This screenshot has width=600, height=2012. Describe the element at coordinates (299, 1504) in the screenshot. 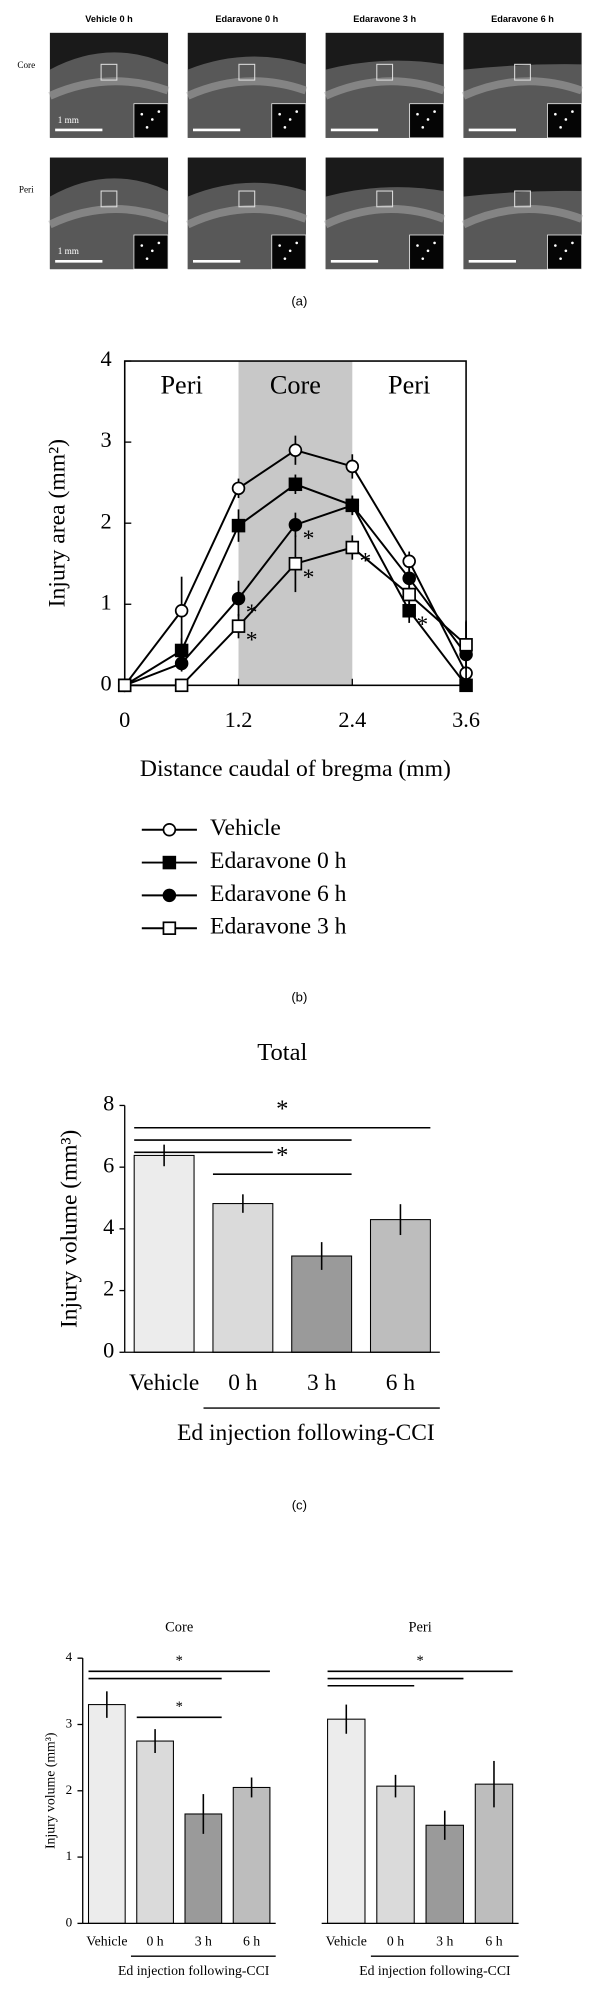

I see `panel-label: (c)` at that location.